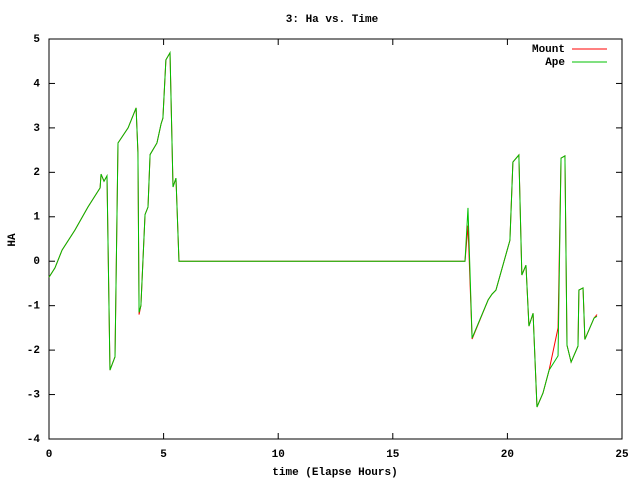  What do you see at coordinates (36, 129) in the screenshot?
I see `y-tick-label: 3` at bounding box center [36, 129].